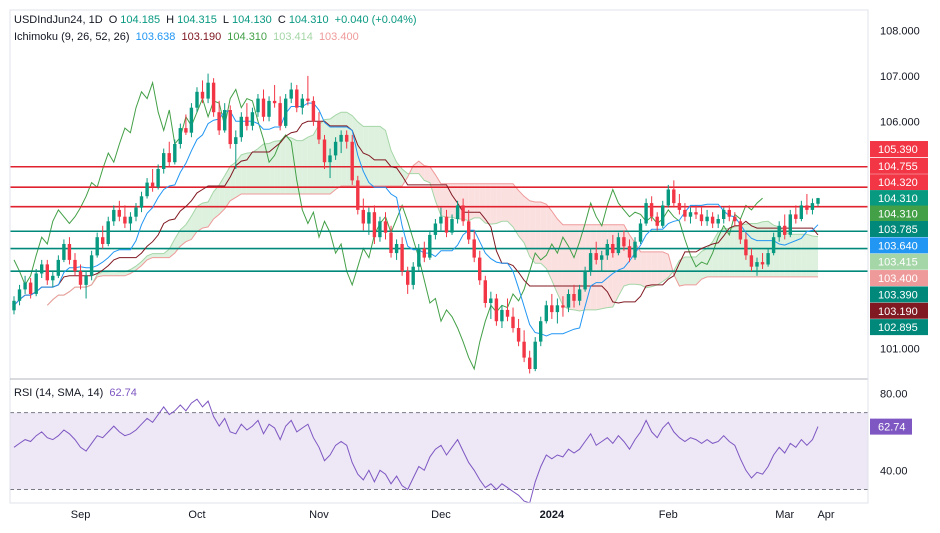 This screenshot has height=533, width=940. What do you see at coordinates (201, 37) in the screenshot?
I see `kijun-value: 103.190` at bounding box center [201, 37].